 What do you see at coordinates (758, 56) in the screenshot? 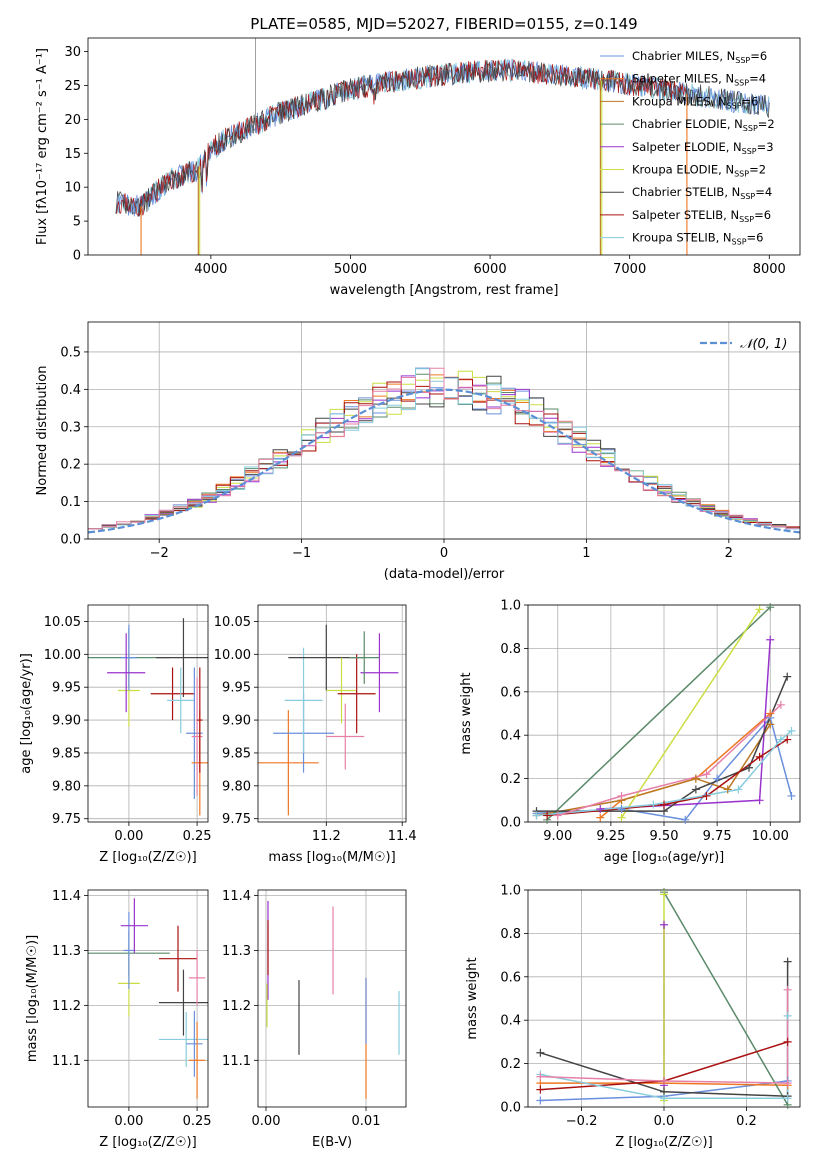
I see `legend-suffix: =6` at bounding box center [758, 56].